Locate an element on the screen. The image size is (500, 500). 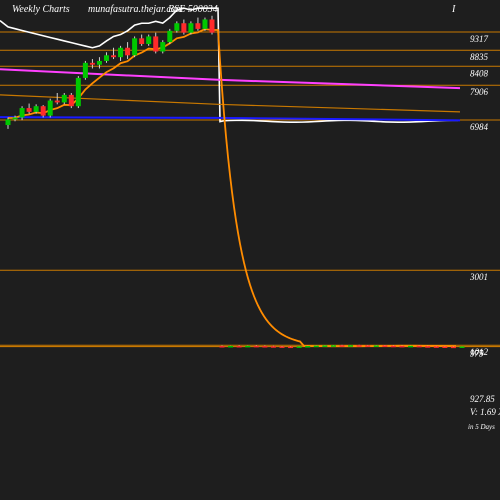
price-level-label: 6984 is located at coordinates (479, 127).